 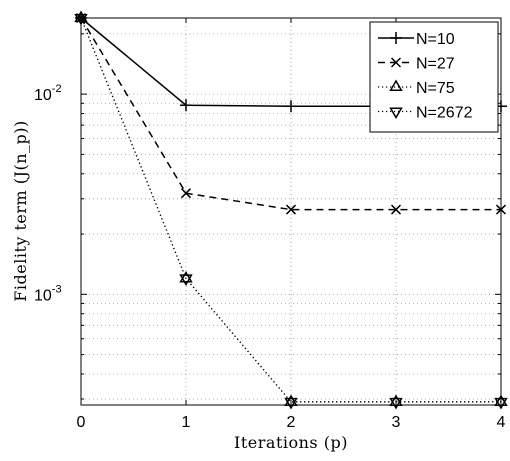 What do you see at coordinates (48, 293) in the screenshot?
I see `y-tick-label: 10⁻³` at bounding box center [48, 293].